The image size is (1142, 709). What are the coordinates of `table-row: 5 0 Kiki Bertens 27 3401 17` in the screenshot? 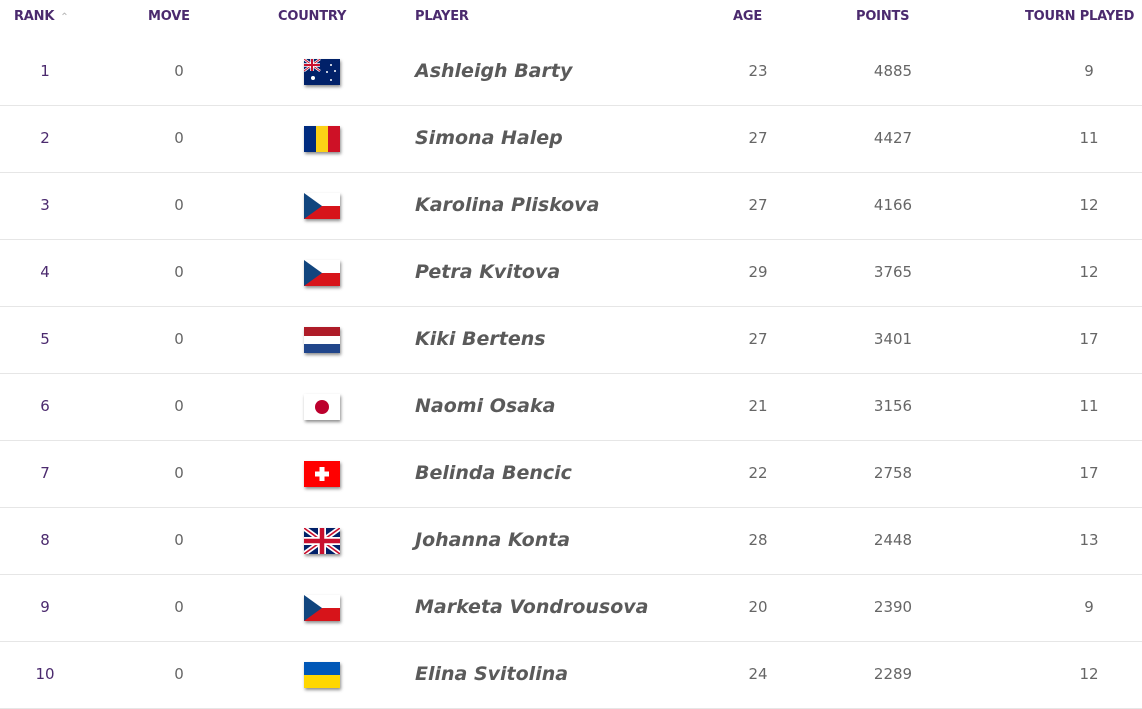 It's located at (571, 340).